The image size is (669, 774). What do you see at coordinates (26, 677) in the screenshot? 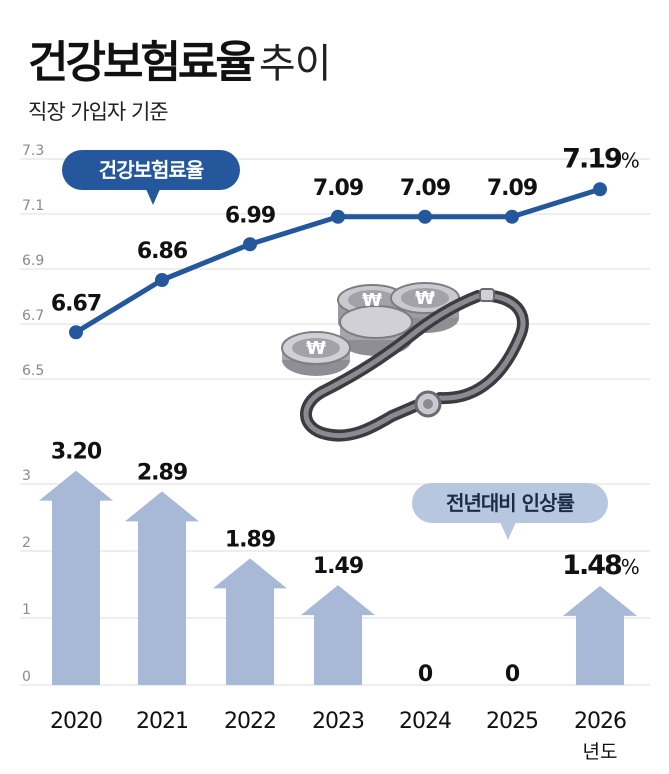
I see `bar-y-tick: 0` at bounding box center [26, 677].